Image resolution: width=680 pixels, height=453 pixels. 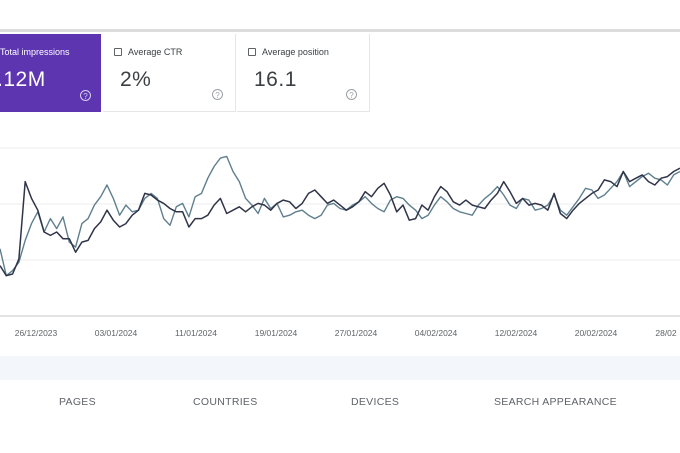 I want to click on tab-countries: COUNTRIES, so click(x=225, y=402).